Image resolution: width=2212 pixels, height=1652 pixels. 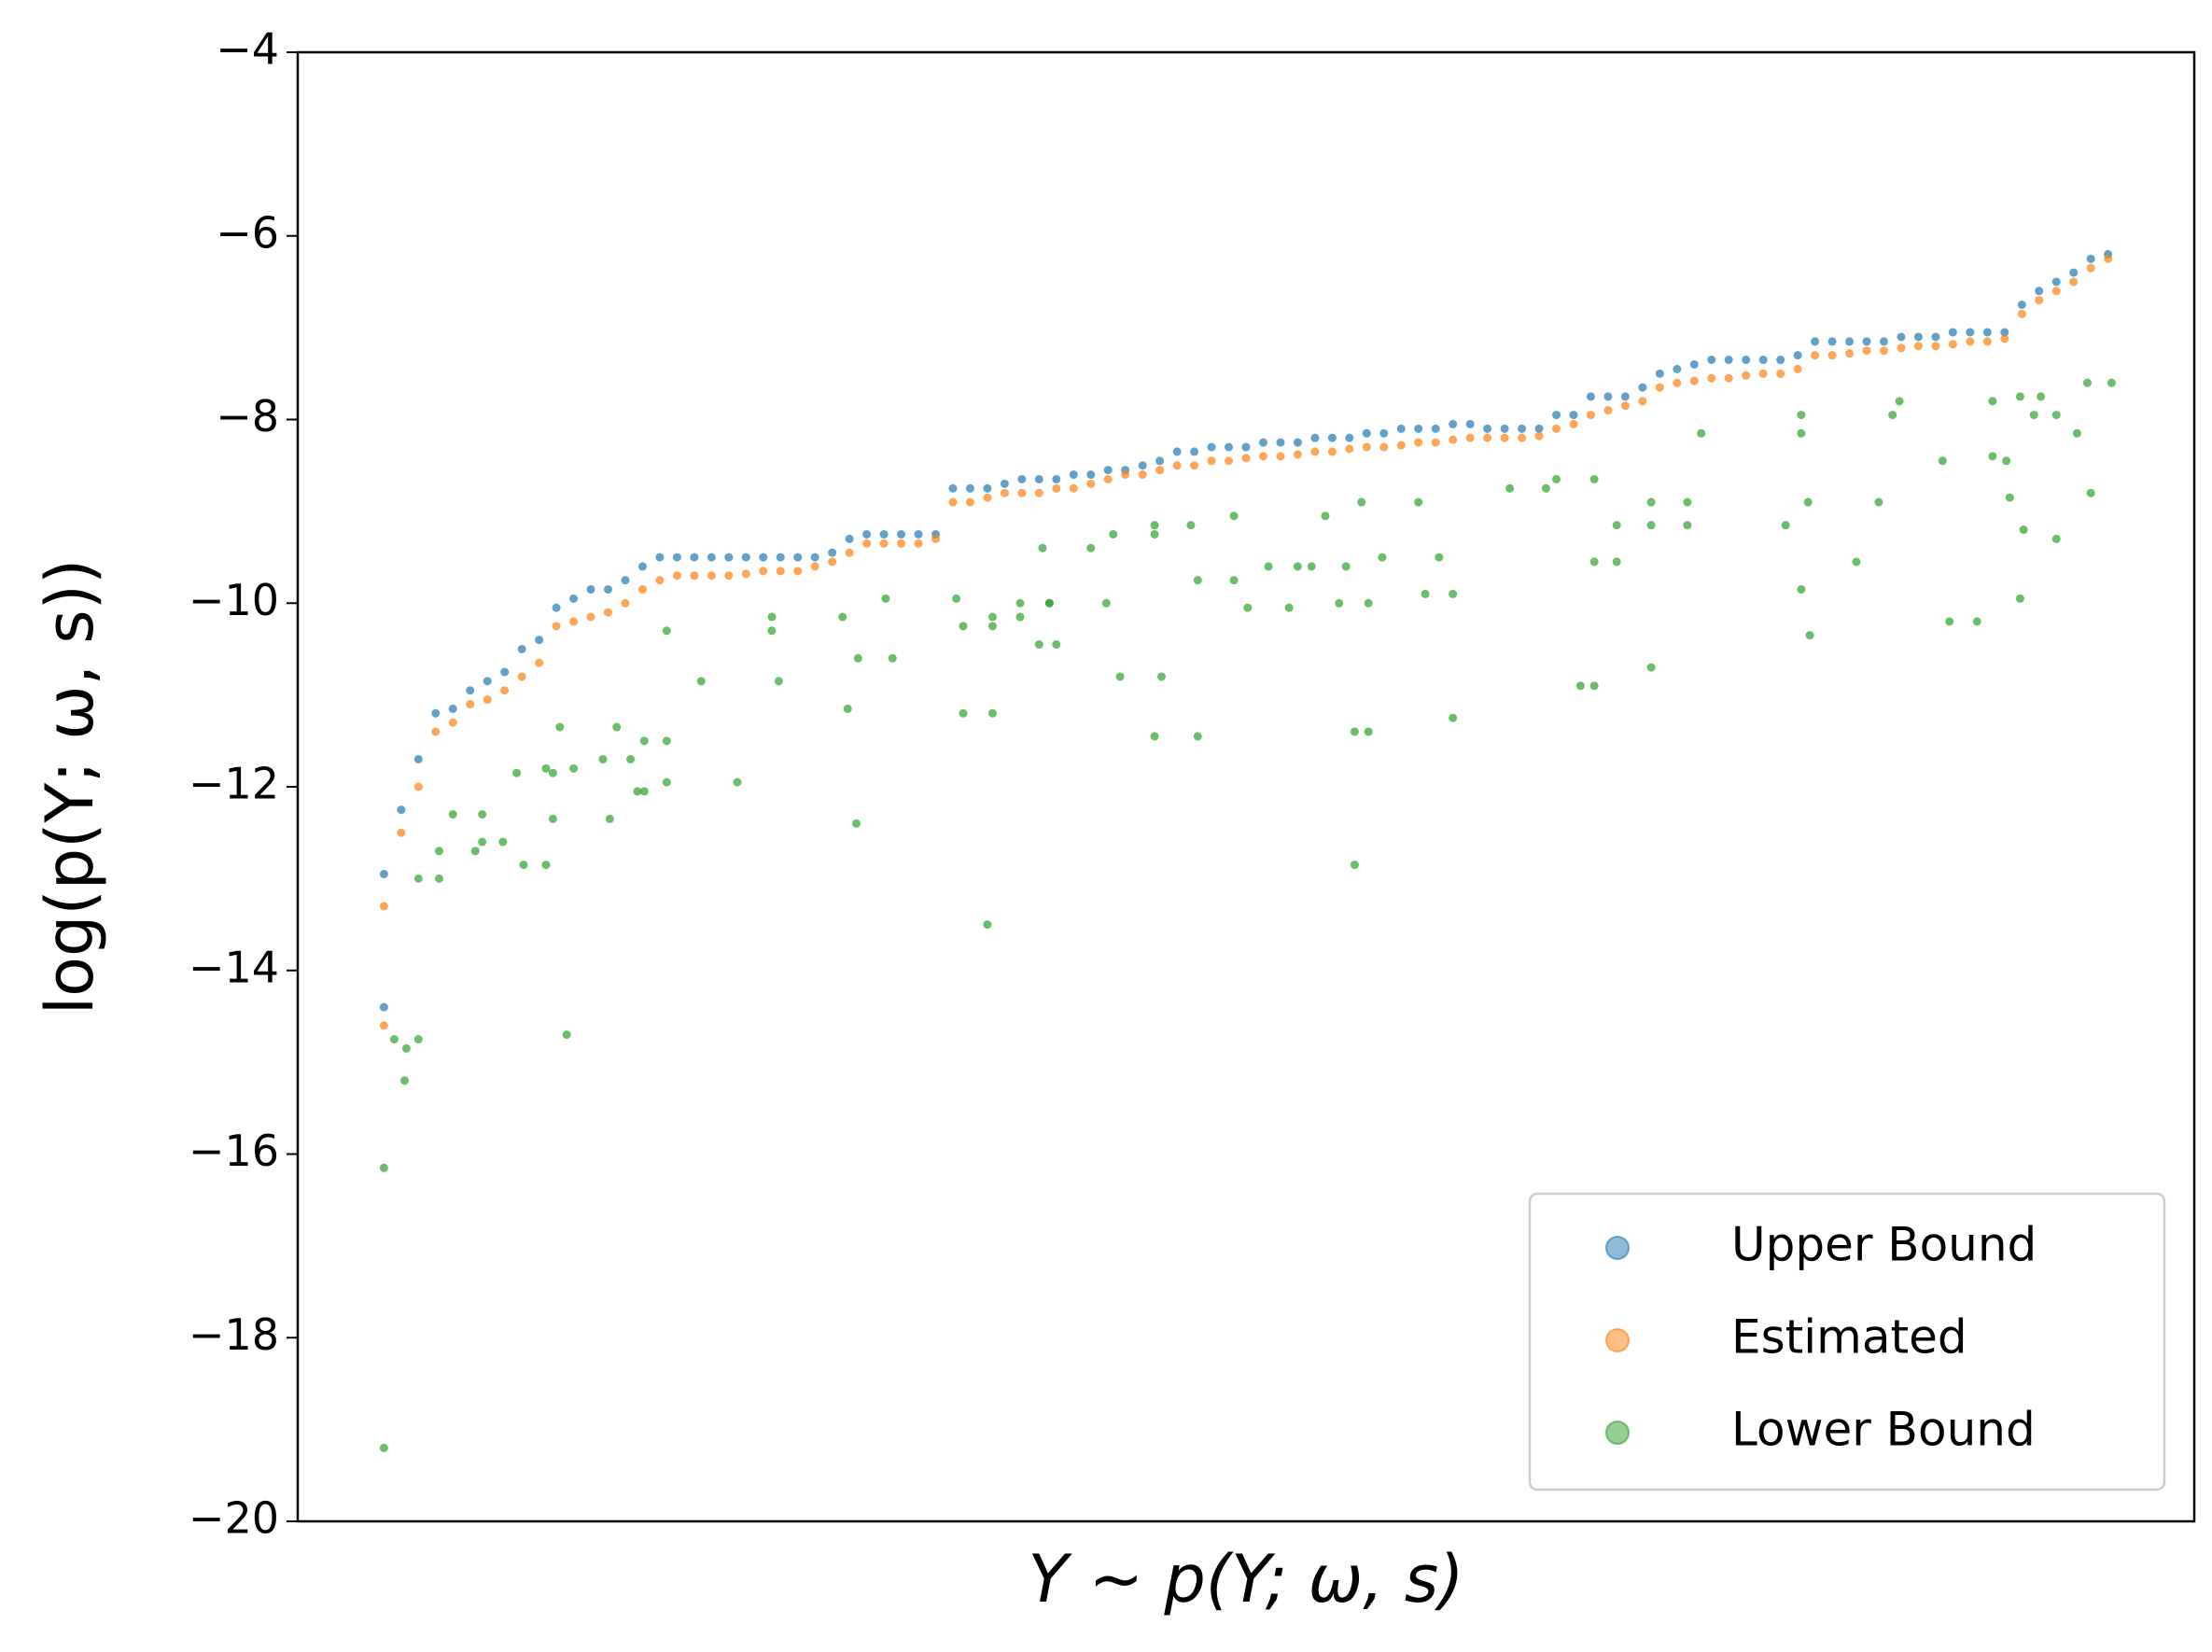 I want to click on legend-label: Upper Bound, so click(x=1884, y=1245).